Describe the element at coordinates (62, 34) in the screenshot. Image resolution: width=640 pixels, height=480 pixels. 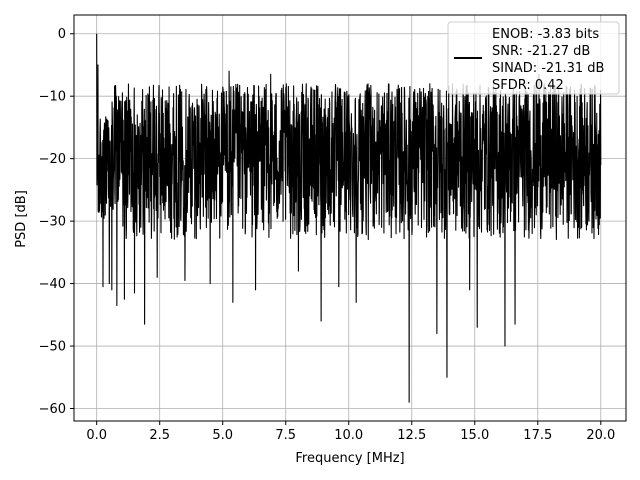
I see `y-tick-label: 0` at that location.